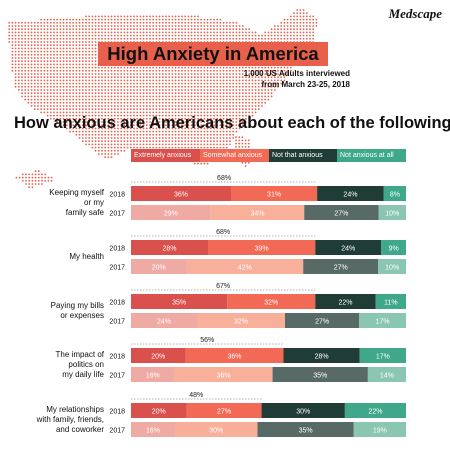  I want to click on question-label-line: or expenses, so click(82, 315).